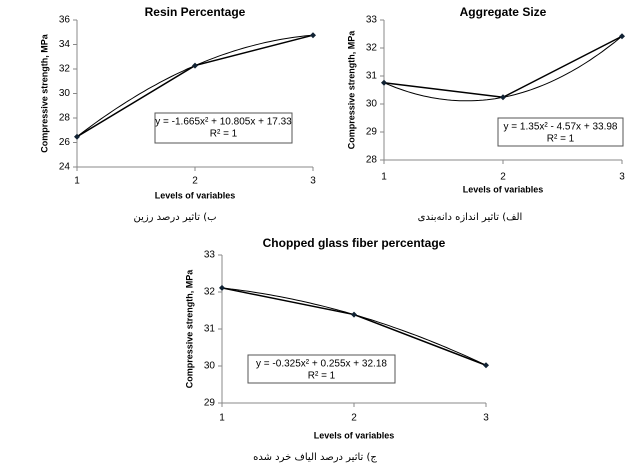 This screenshot has height=467, width=635. What do you see at coordinates (223, 122) in the screenshot?
I see `equation: y = -1.665x² + 10.805x + 17.33` at bounding box center [223, 122].